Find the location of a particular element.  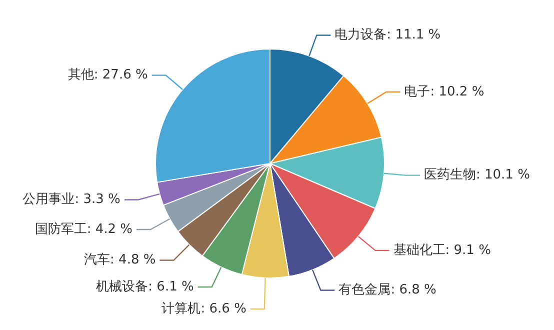

slice-label: 汽车: 4.8 % is located at coordinates (120, 260).